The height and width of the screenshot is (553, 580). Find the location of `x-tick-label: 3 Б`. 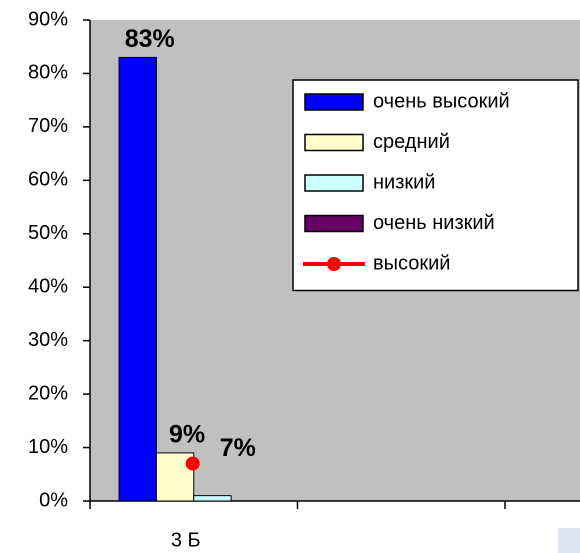

x-tick-label: 3 Б is located at coordinates (186, 540).